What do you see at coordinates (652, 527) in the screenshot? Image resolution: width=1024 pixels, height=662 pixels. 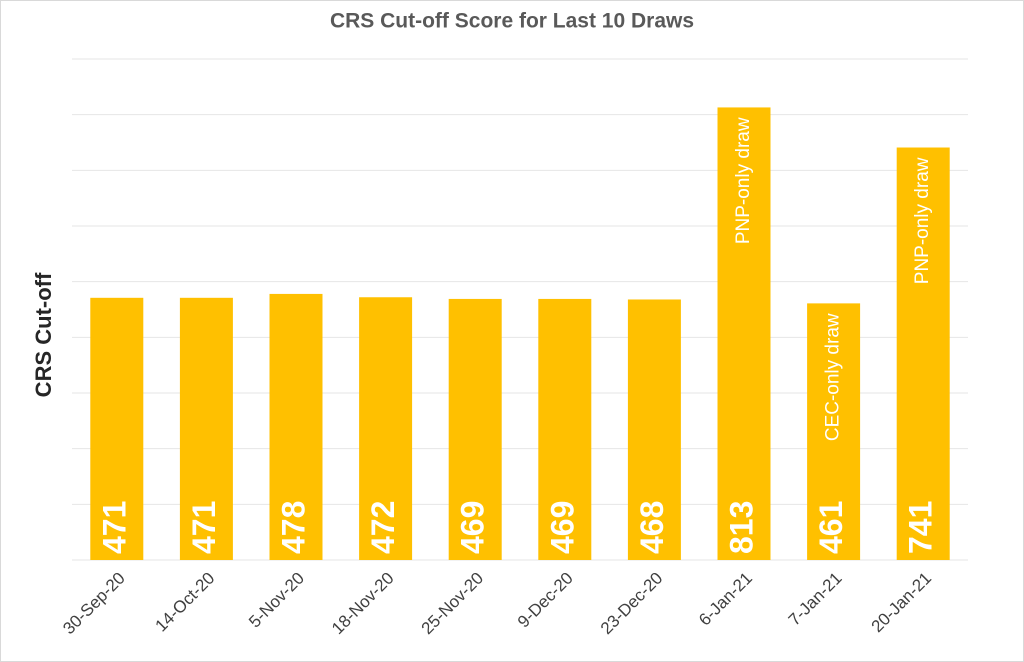 I see `value-label: 468` at bounding box center [652, 527].